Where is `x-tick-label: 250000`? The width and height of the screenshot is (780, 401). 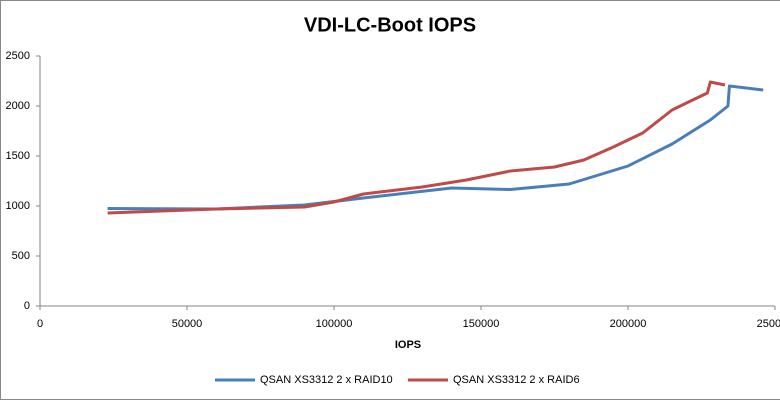 x-tick-label: 250000 is located at coordinates (768, 324).